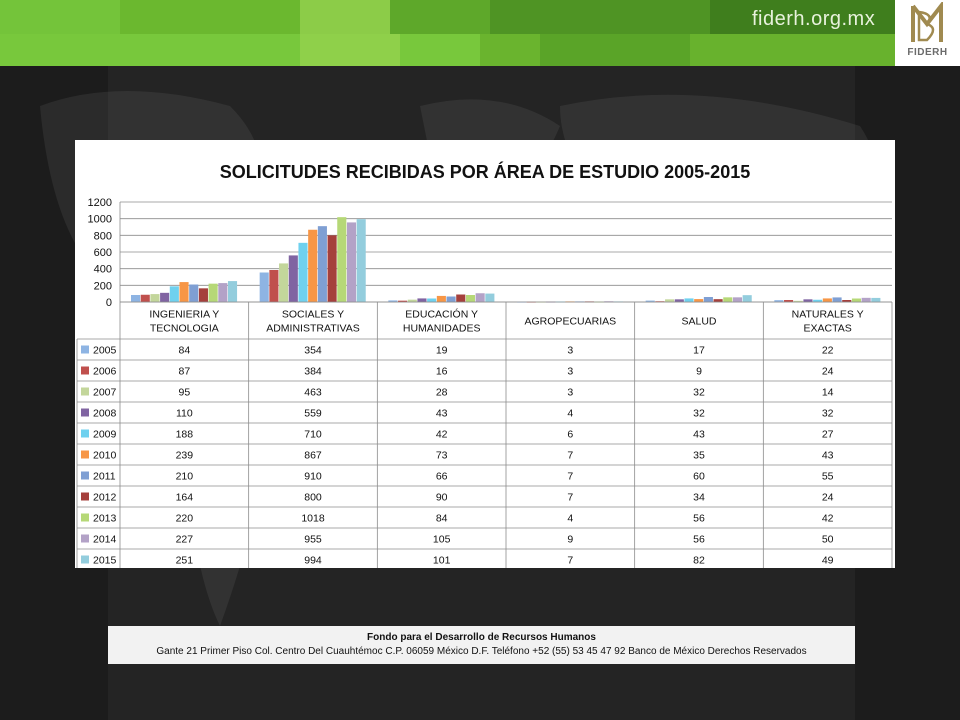 The width and height of the screenshot is (960, 720). What do you see at coordinates (184, 393) in the screenshot?
I see `table-cell-value: 95` at bounding box center [184, 393].